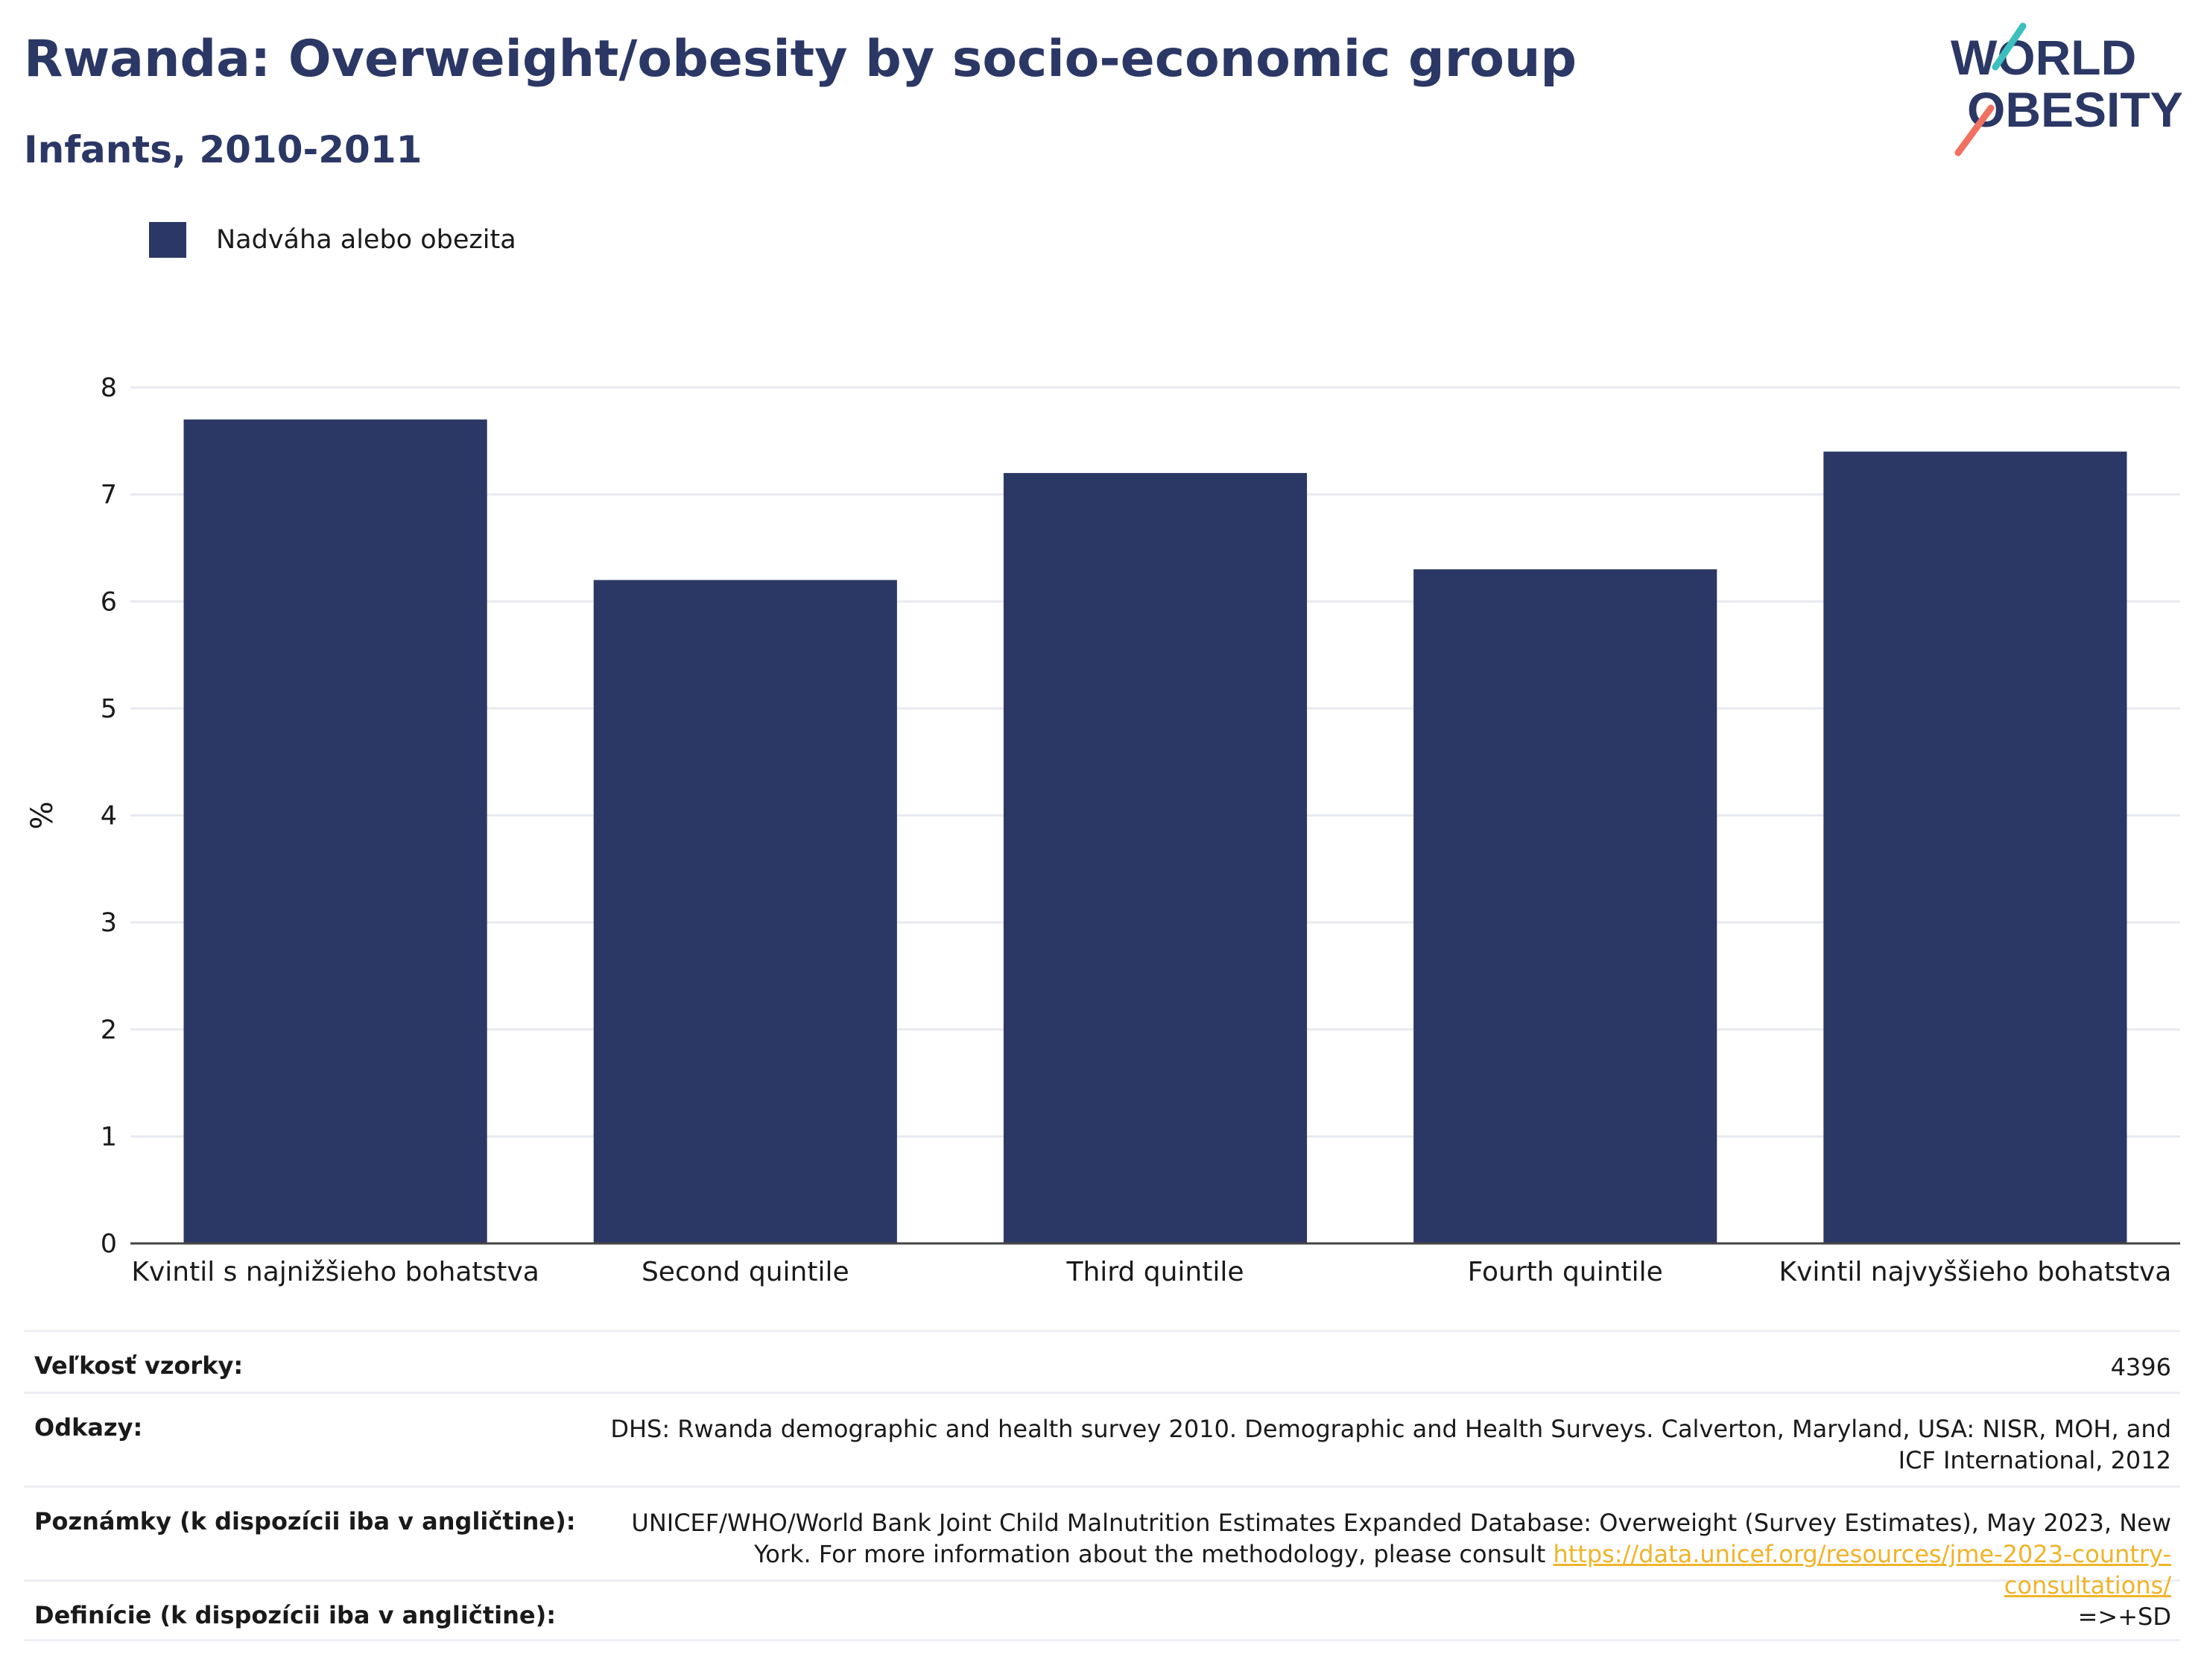  I want to click on y-axis-label: %, so click(42, 815).